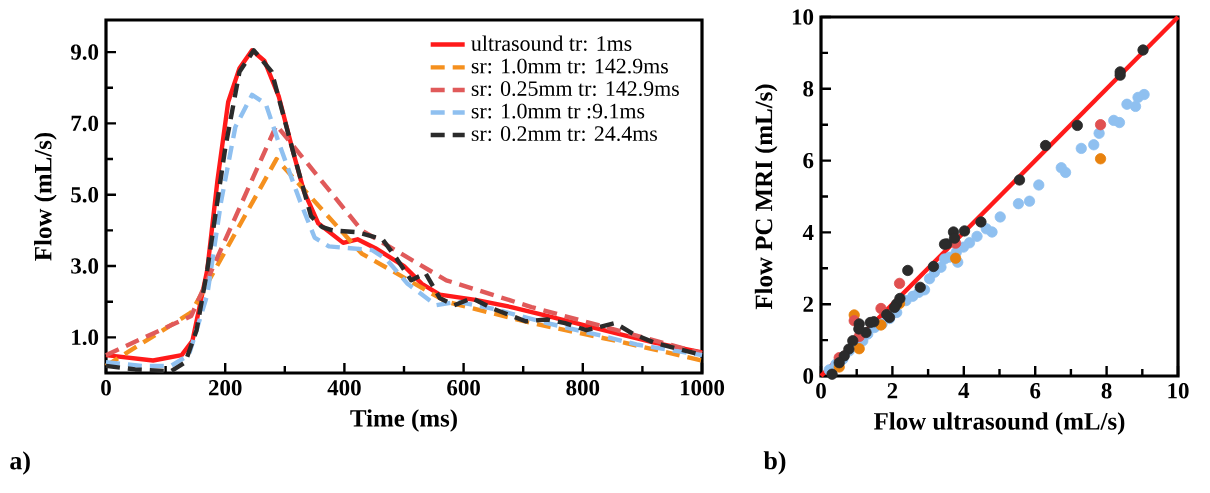  I want to click on y-tick-label: 8, so click(808, 89).